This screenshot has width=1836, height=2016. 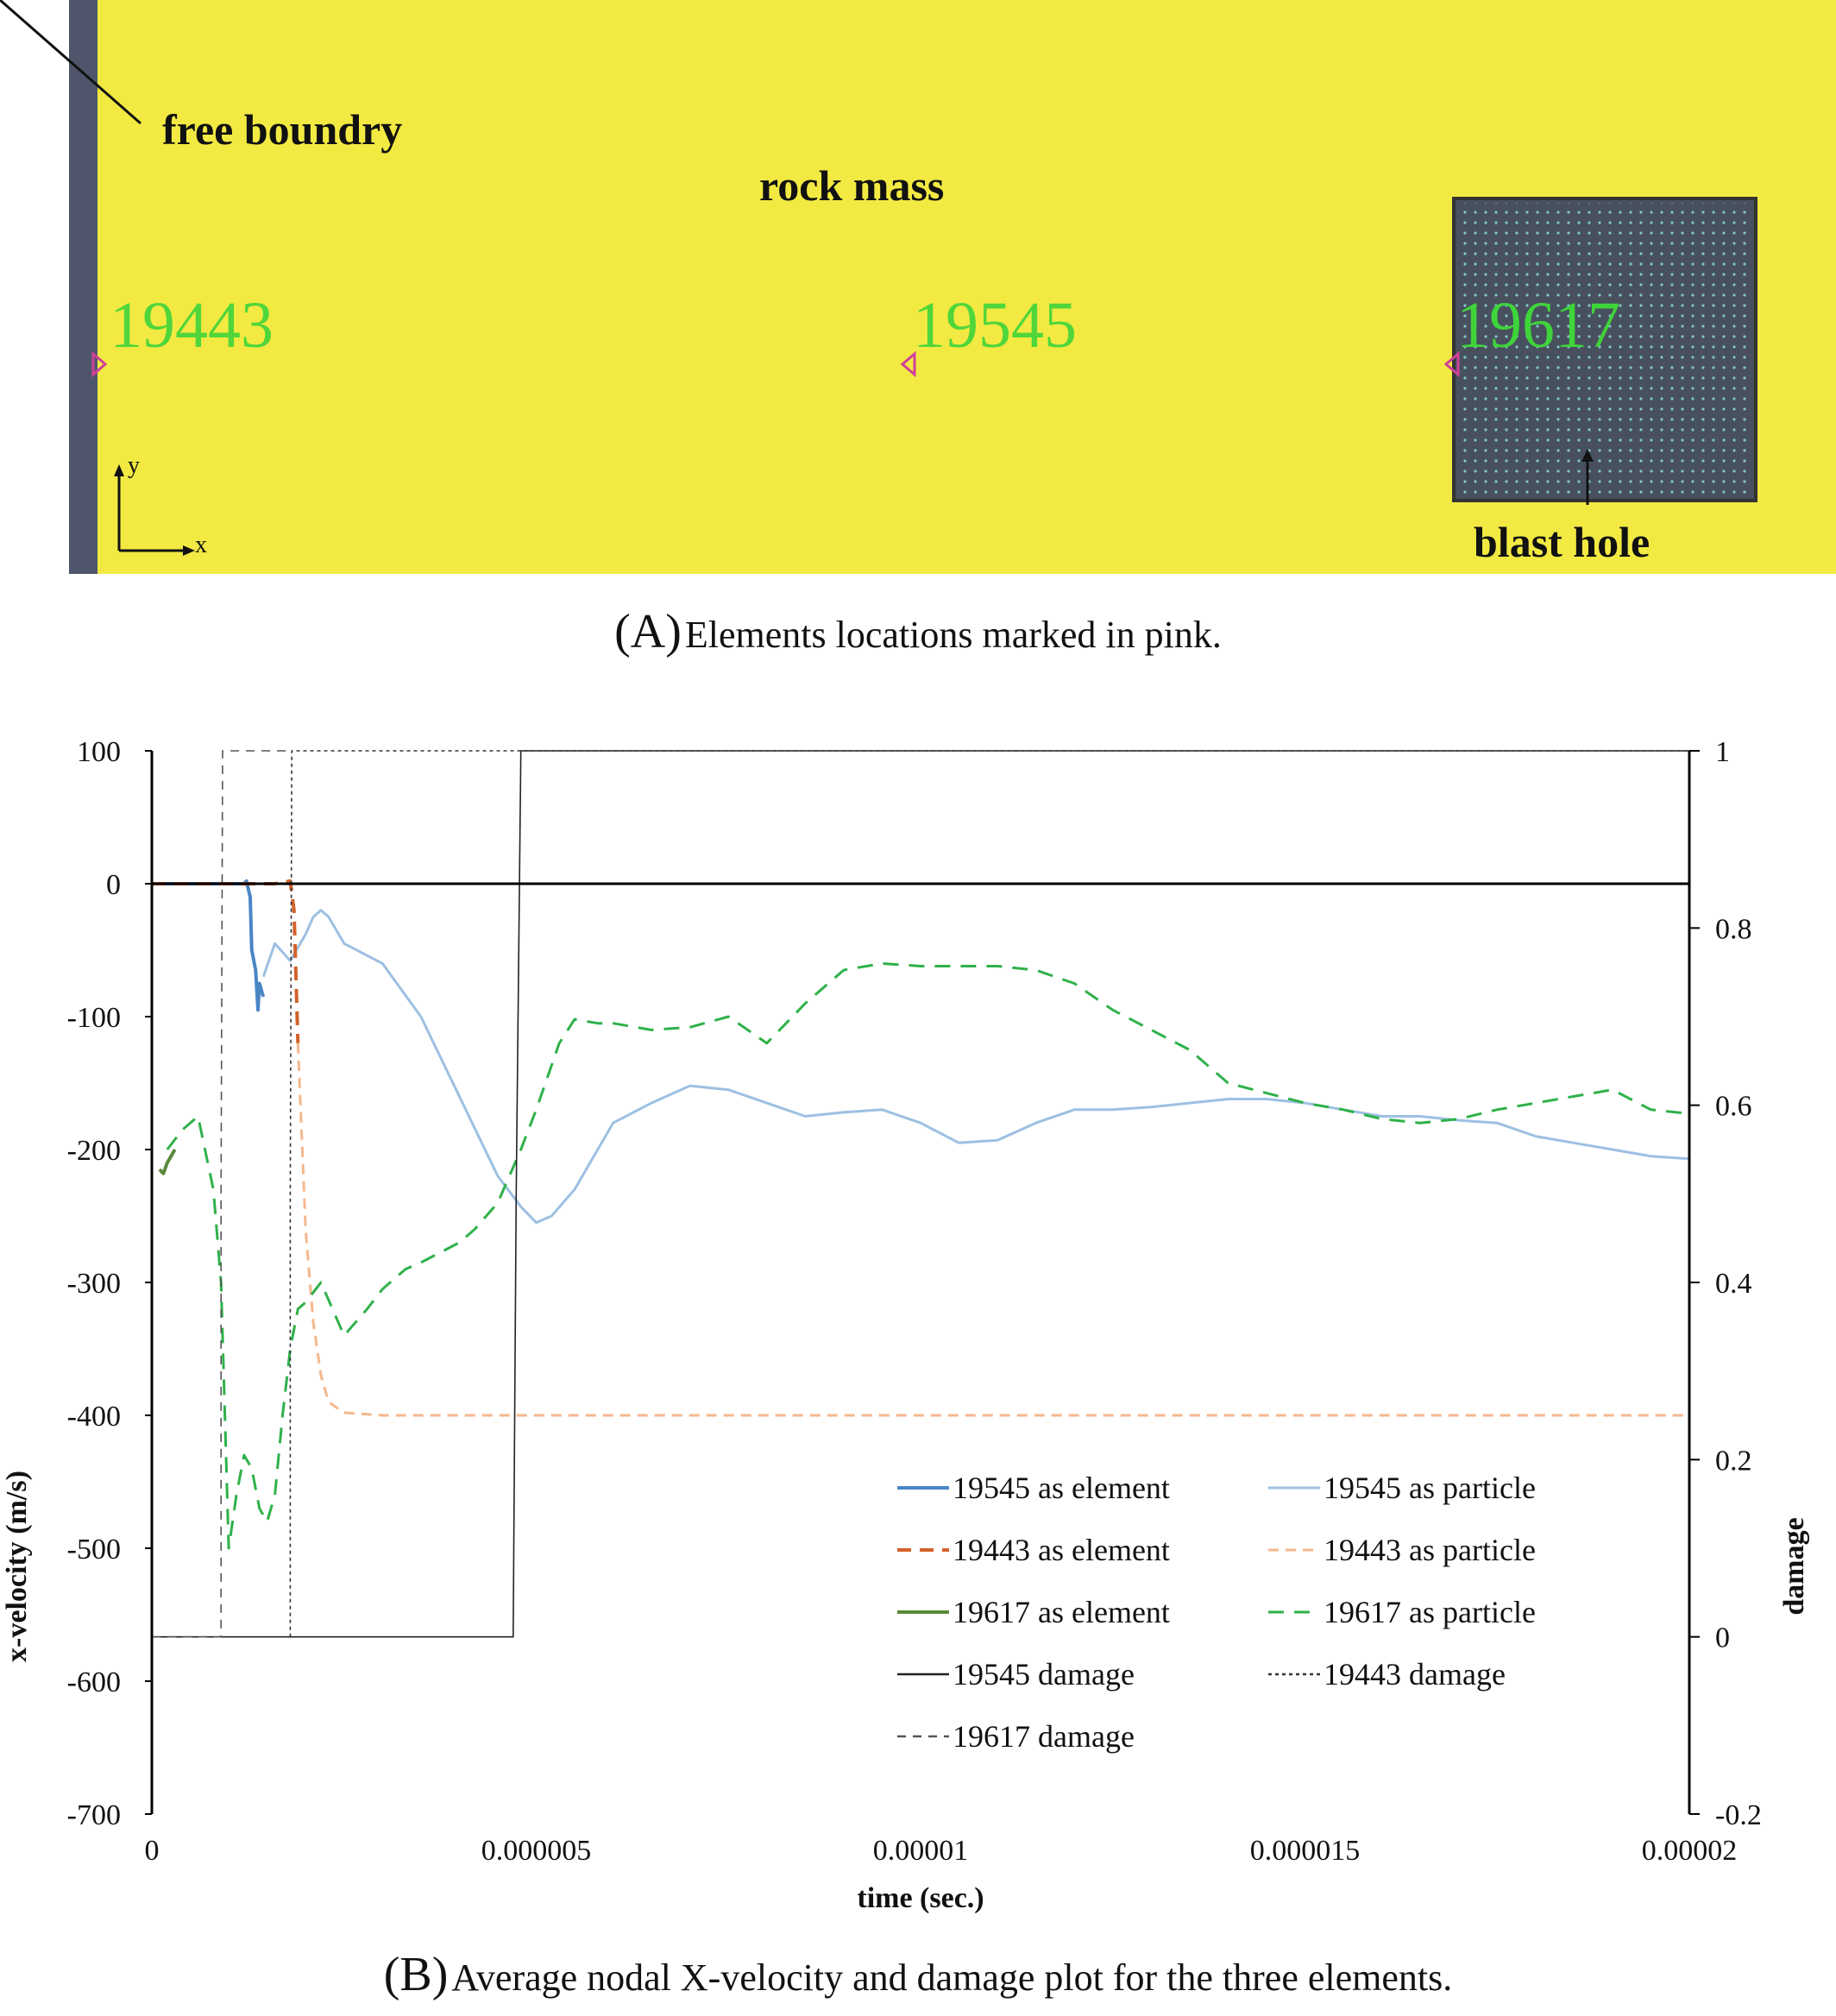 What do you see at coordinates (1415, 1675) in the screenshot?
I see `legend-label: 19443 damage` at bounding box center [1415, 1675].